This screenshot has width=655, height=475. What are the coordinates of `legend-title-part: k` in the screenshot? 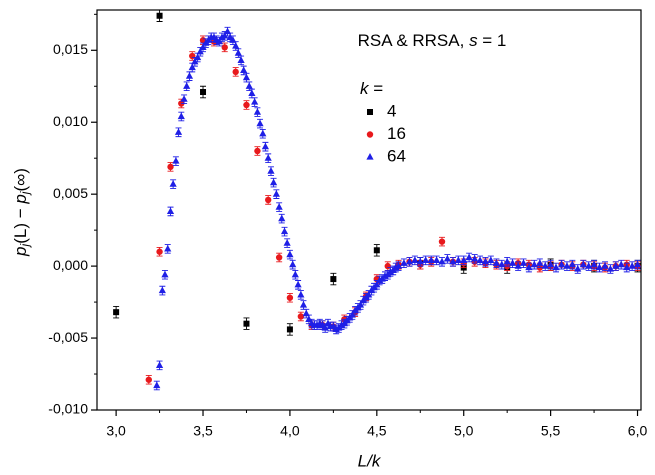 It's located at (365, 88).